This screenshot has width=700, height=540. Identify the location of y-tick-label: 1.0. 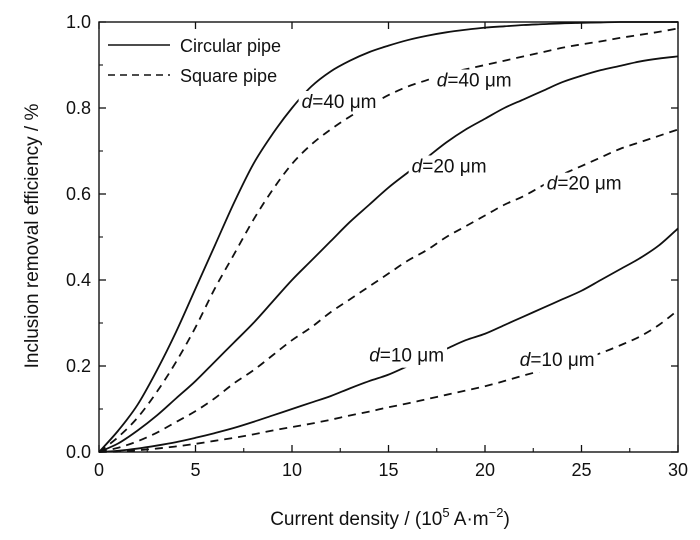
(78, 22).